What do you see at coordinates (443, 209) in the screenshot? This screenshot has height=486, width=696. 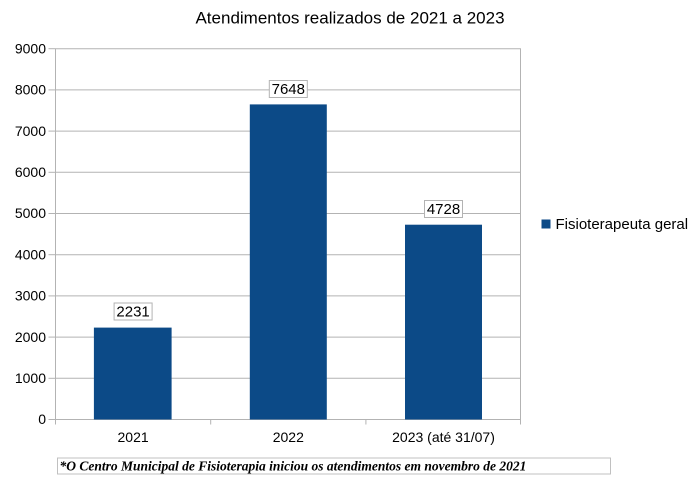 I see `svg-text: 4728` at bounding box center [443, 209].